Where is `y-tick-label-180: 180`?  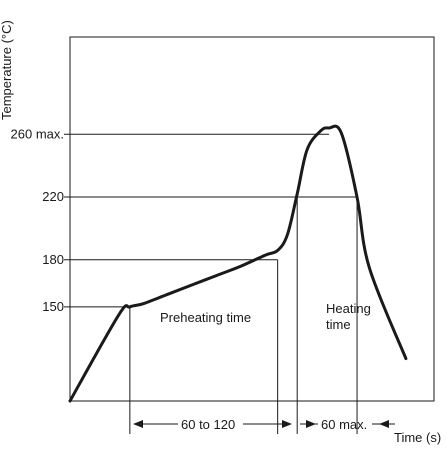
y-tick-label-180: 180 is located at coordinates (53, 259).